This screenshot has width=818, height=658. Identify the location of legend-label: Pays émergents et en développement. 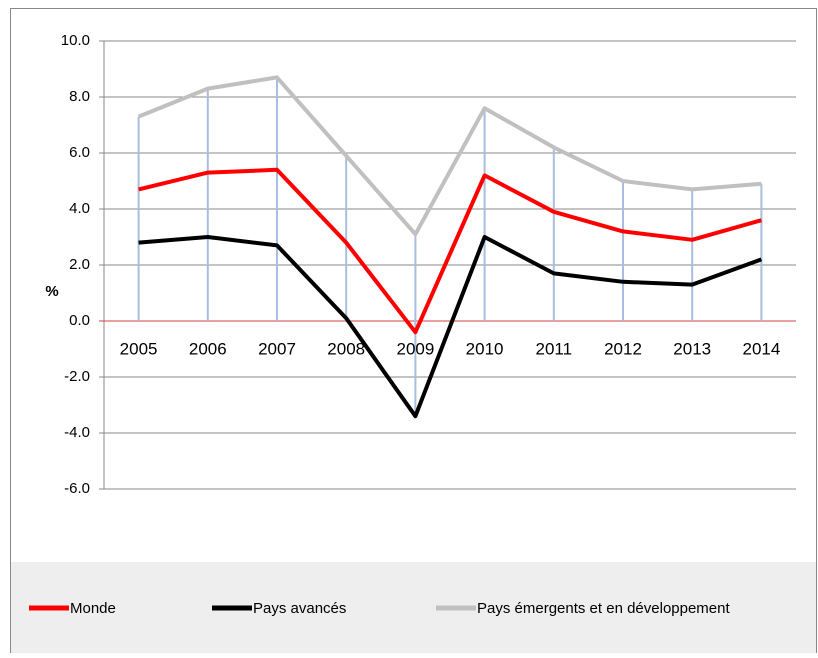
(603, 608).